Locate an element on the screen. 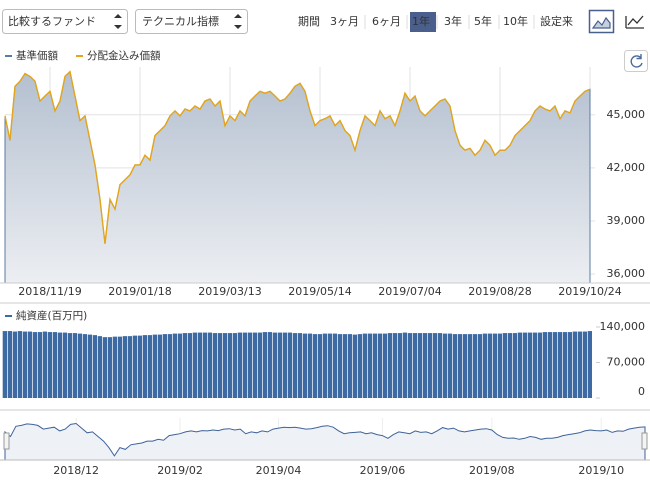 The width and height of the screenshot is (650, 491). period-button: 1年 is located at coordinates (421, 21).